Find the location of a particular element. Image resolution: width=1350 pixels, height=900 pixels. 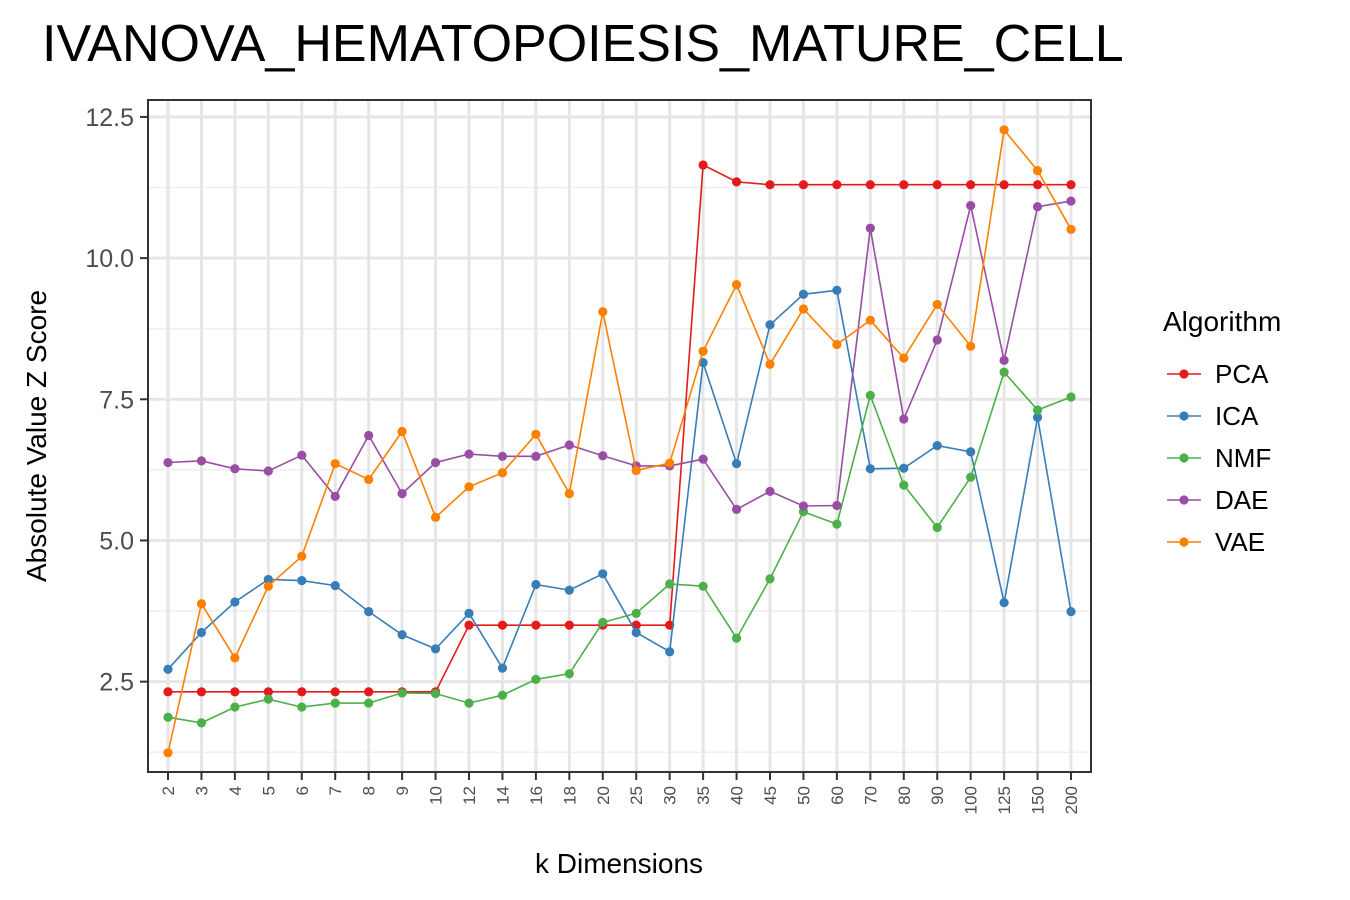

x-tick-label: 6 is located at coordinates (302, 790).